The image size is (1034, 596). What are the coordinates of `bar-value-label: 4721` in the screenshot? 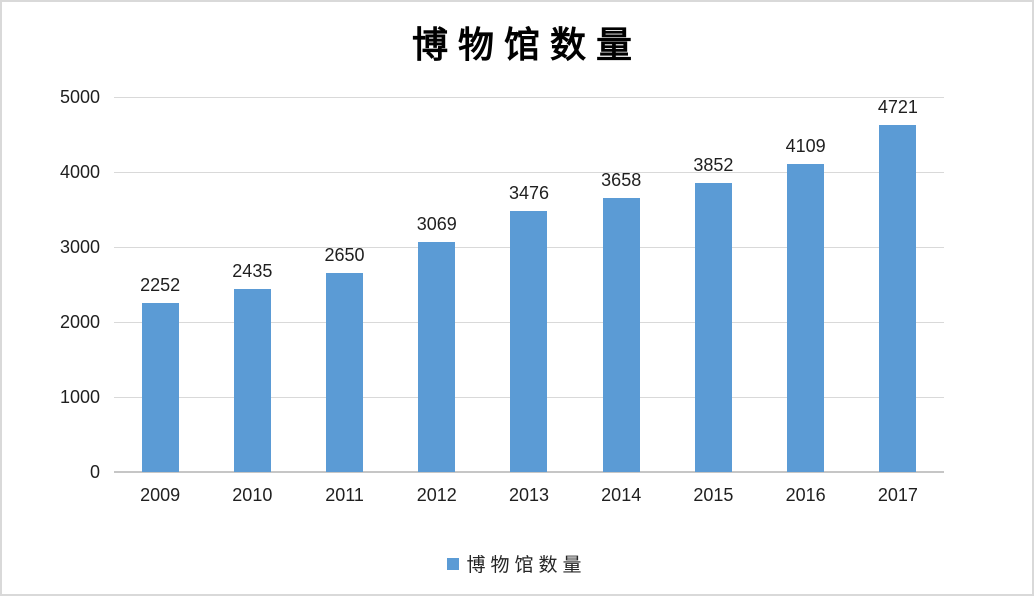 It's located at (897, 107).